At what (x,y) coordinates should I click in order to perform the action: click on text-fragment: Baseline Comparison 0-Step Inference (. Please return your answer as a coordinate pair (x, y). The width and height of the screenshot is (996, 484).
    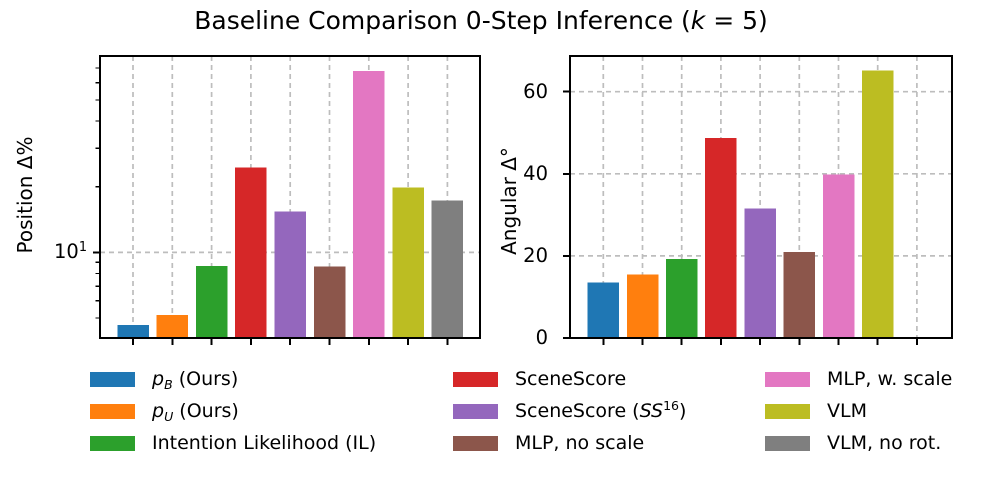
    Looking at the image, I should click on (442, 20).